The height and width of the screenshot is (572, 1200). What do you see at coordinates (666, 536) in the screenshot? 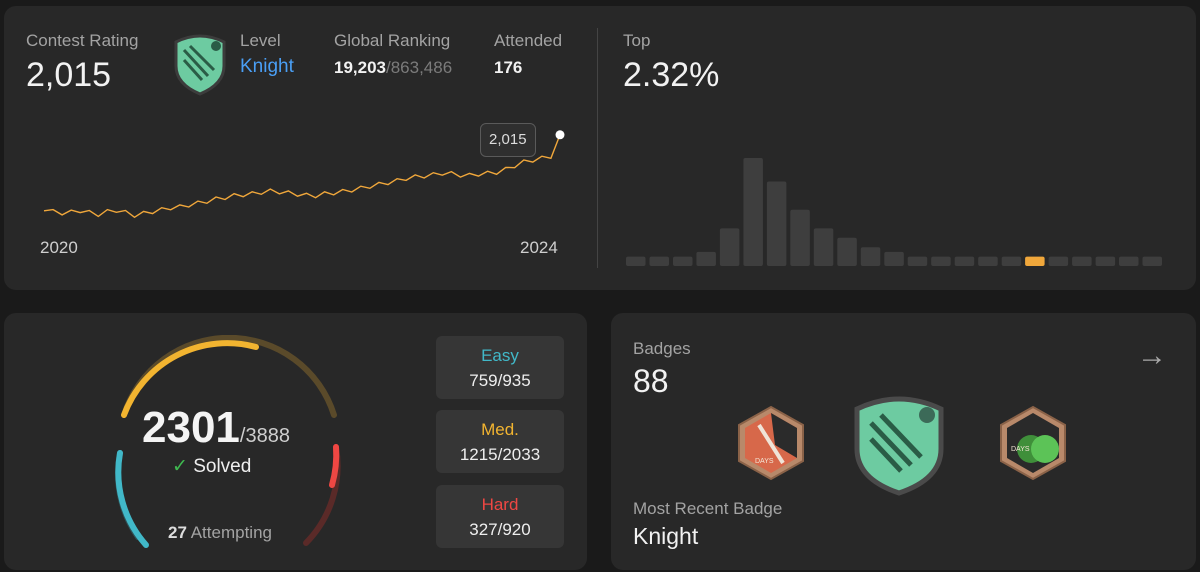
I see `recent-badge-value: Knight` at bounding box center [666, 536].